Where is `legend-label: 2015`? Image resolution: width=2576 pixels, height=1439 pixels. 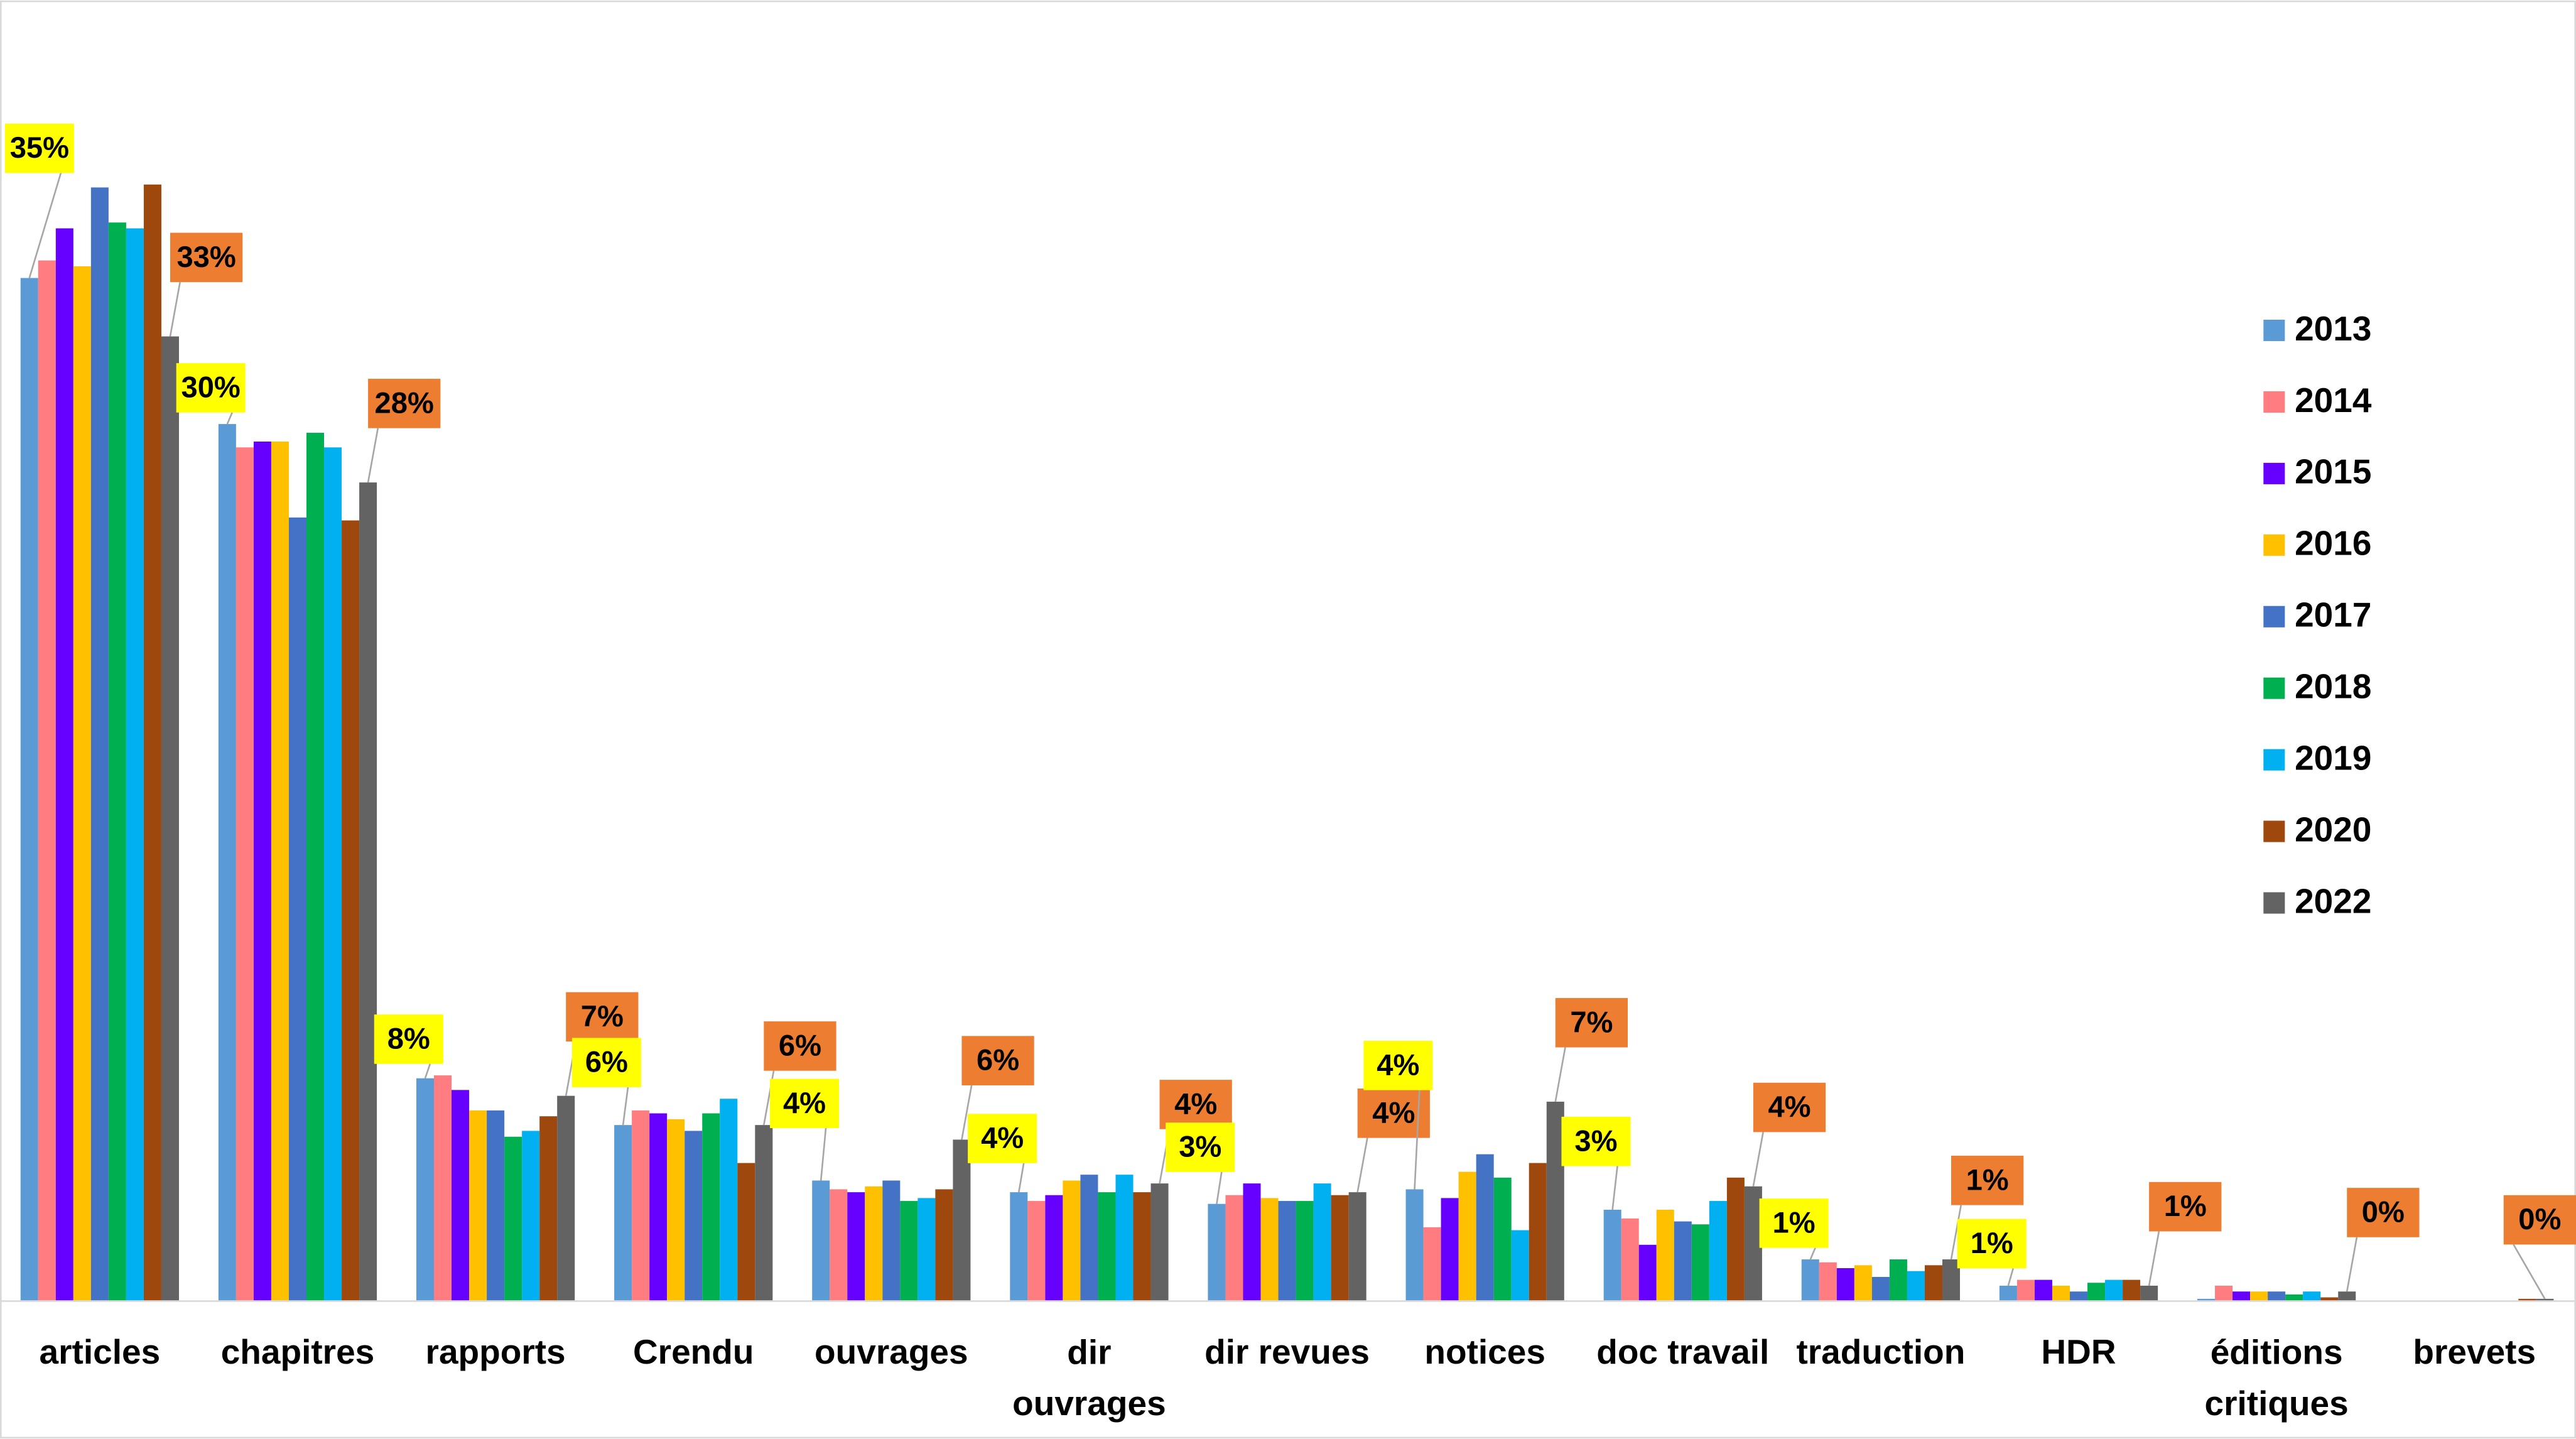
legend-label: 2015 is located at coordinates (2333, 471).